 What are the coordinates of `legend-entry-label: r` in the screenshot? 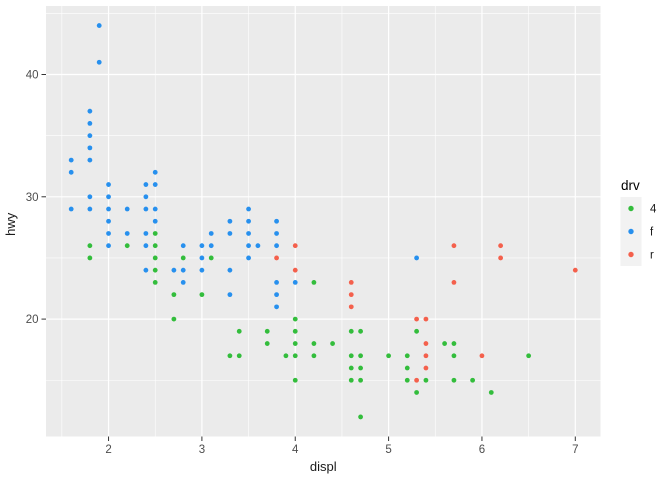 It's located at (652, 256).